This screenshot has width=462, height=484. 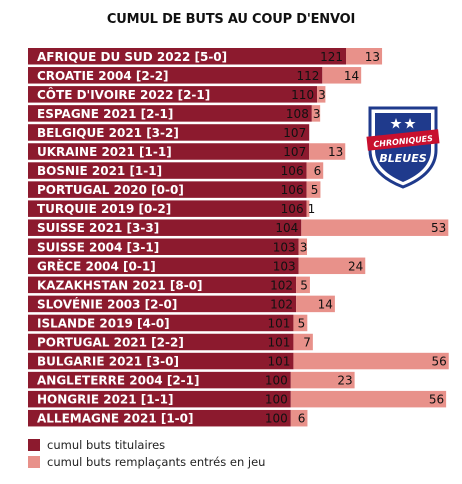 I want to click on value-label-substitutes: 24, so click(x=355, y=266).